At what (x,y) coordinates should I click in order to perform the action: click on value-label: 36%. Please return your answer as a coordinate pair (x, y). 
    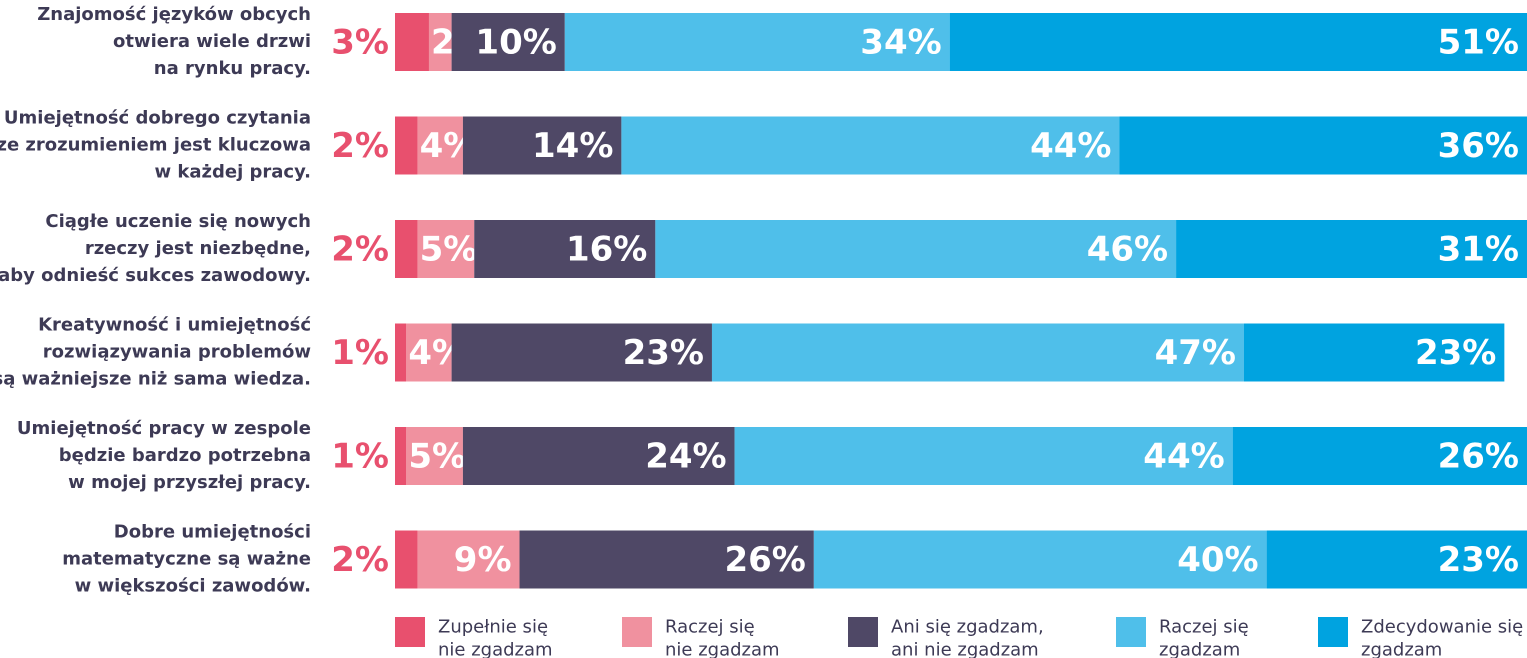
    Looking at the image, I should click on (1478, 146).